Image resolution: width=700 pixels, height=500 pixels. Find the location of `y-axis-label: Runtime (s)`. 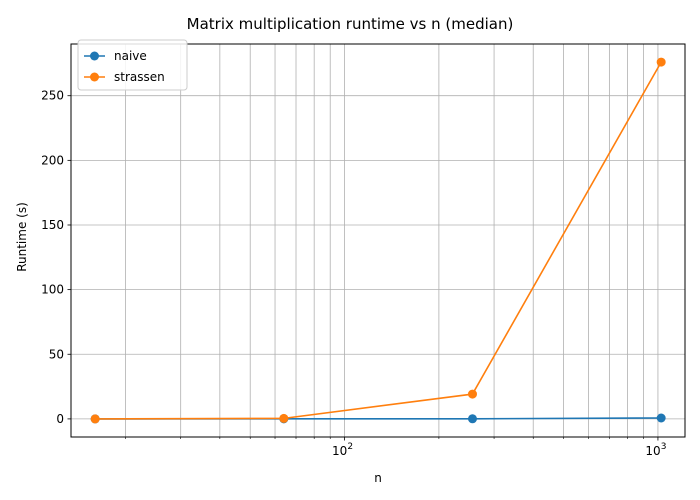

y-axis-label: Runtime (s) is located at coordinates (22, 237).